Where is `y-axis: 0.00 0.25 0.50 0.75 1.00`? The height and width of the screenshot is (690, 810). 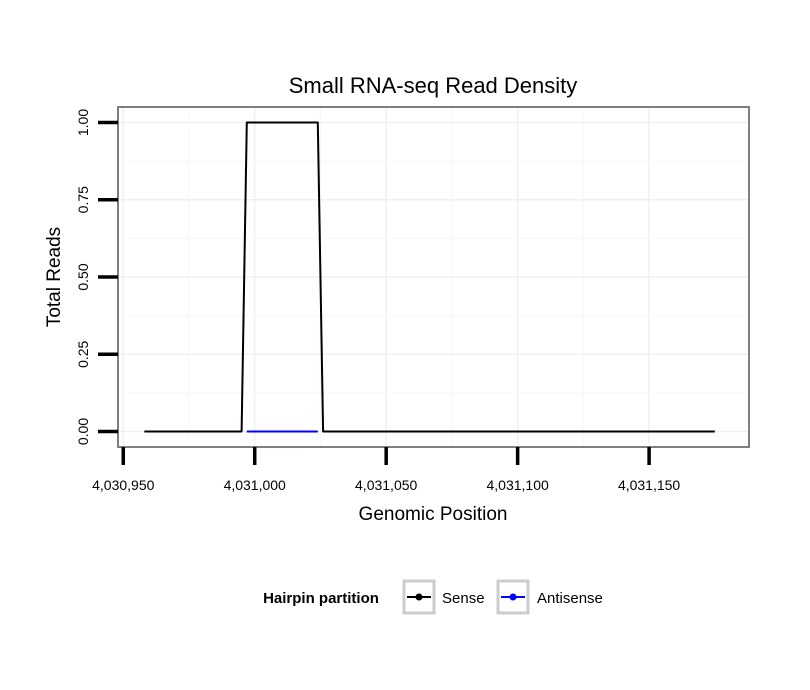
y-axis: 0.00 0.25 0.50 0.75 1.00 is located at coordinates (96, 277).